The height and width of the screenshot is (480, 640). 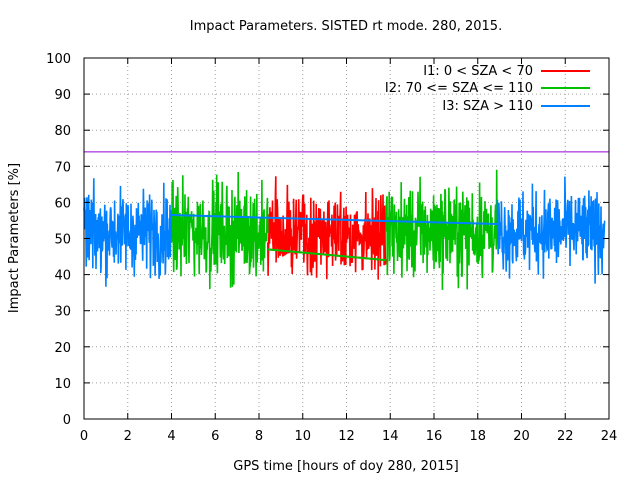 What do you see at coordinates (326, 255) in the screenshot?
I see `trend-line-i2` at bounding box center [326, 255].